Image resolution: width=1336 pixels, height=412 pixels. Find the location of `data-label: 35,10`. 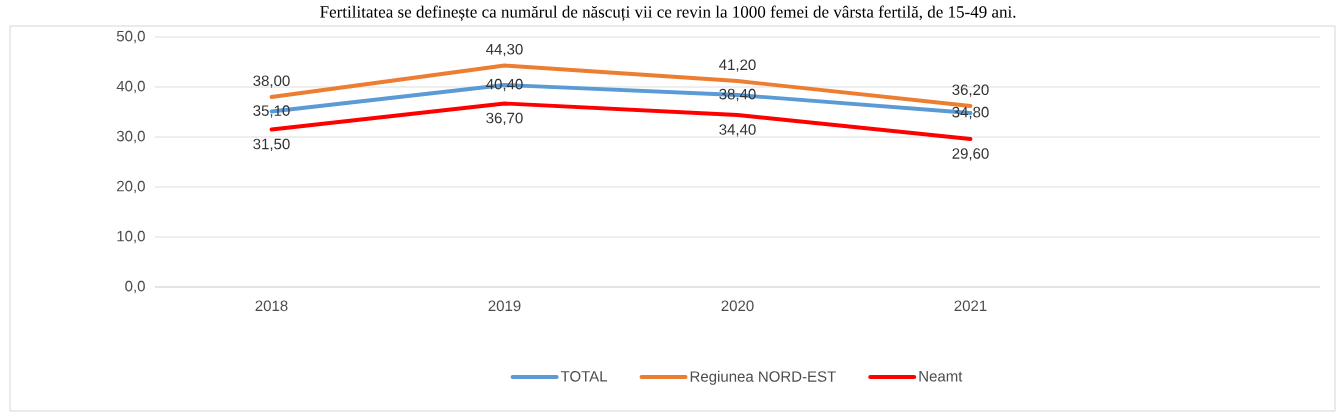

data-label: 35,10 is located at coordinates (271, 111).